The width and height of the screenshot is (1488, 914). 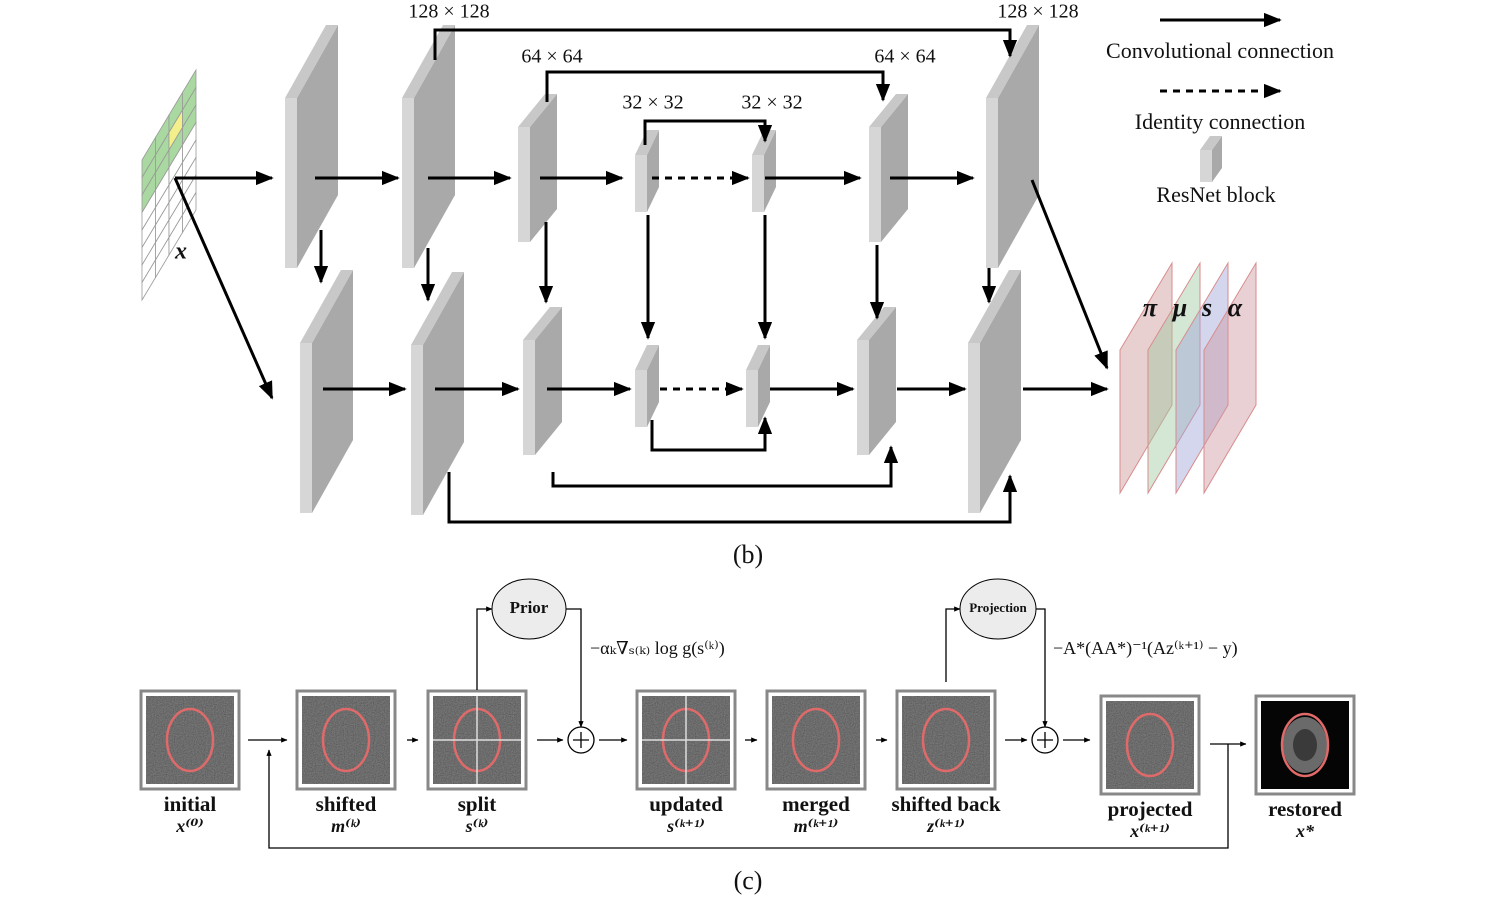 I want to click on stage-symbol: x⁽ᵏ⁺¹⁾, so click(x=1149, y=831).